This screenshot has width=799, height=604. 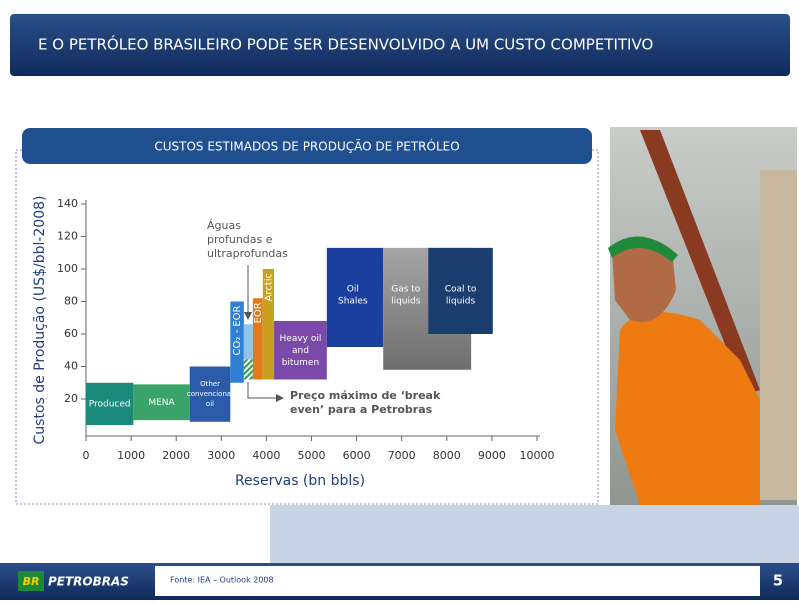 I want to click on box-label: EOR, so click(x=258, y=312).